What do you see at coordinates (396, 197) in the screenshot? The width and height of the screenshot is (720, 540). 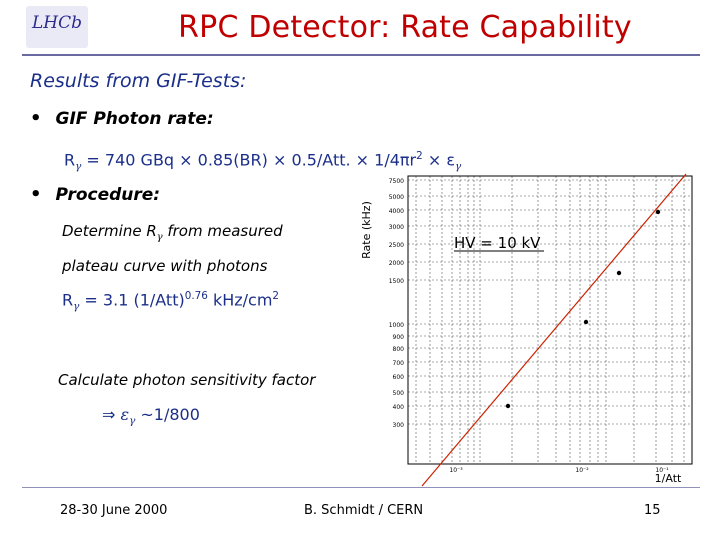 I see `y-tick-label: 5000` at bounding box center [396, 197].